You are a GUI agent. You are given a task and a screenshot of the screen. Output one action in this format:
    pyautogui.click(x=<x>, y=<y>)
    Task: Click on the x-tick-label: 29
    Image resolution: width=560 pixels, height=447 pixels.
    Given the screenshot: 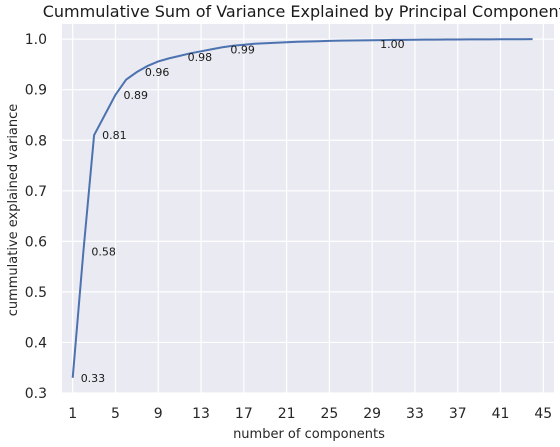 What is the action you would take?
    pyautogui.click(x=372, y=414)
    